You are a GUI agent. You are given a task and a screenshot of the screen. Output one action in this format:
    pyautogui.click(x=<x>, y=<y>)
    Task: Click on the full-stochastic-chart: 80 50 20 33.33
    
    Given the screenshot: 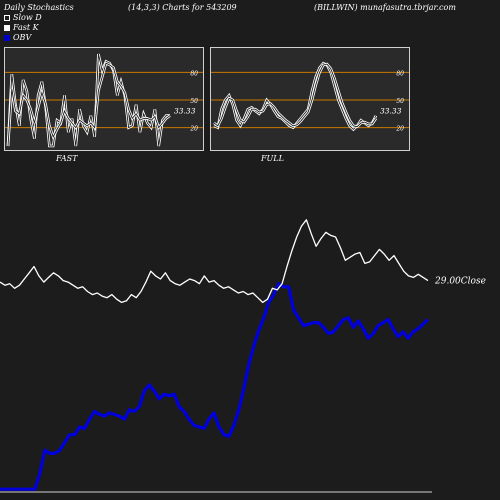 What is the action you would take?
    pyautogui.click(x=310, y=97)
    